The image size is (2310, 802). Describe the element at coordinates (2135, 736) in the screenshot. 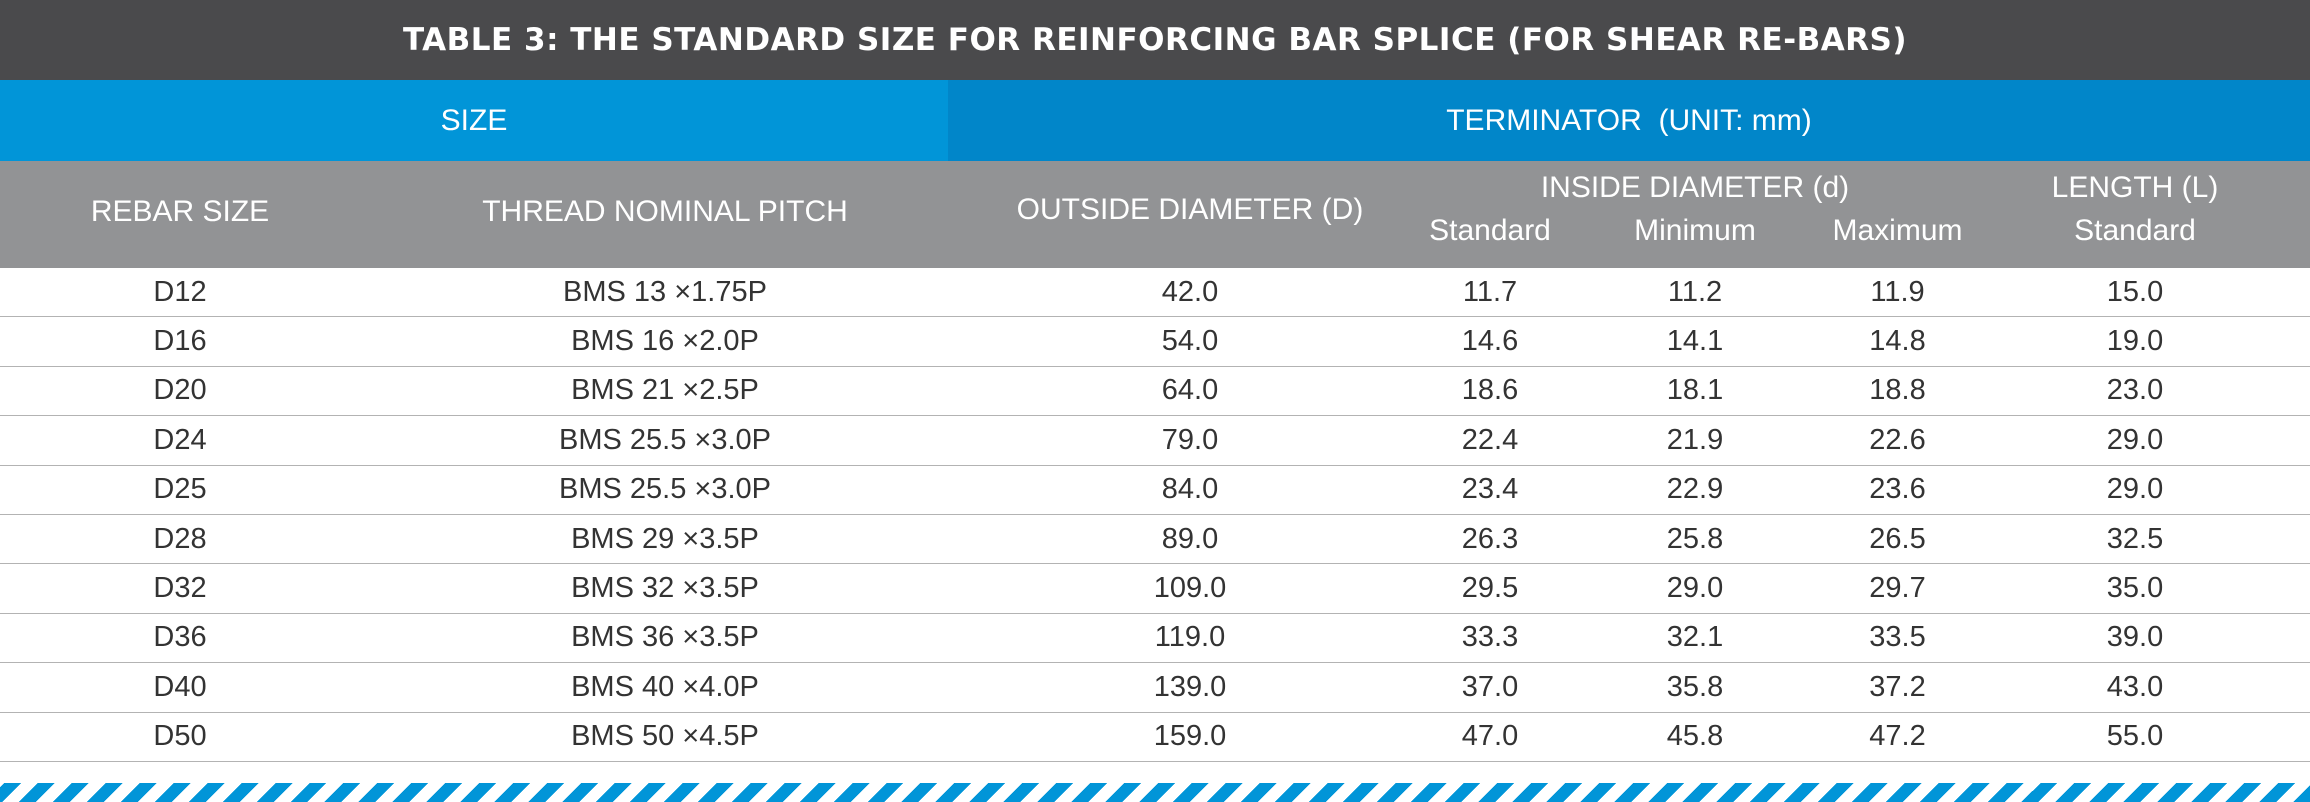

I see `cell-length-standard: 55.0` at that location.